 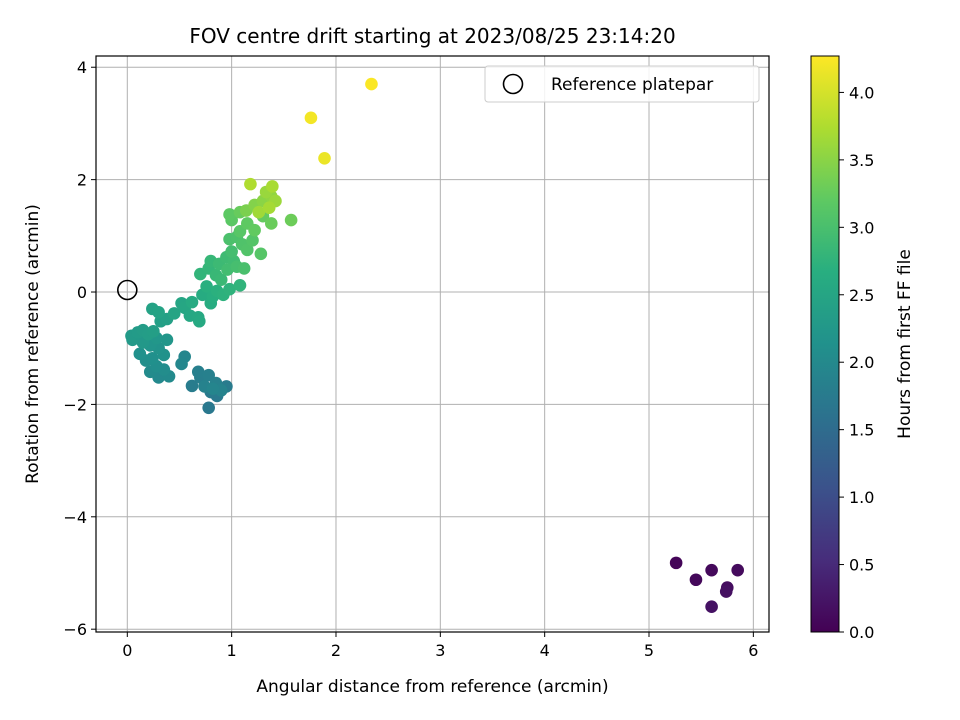 I want to click on x-axis-label: Angular distance from reference (arcmin), so click(x=432, y=687).